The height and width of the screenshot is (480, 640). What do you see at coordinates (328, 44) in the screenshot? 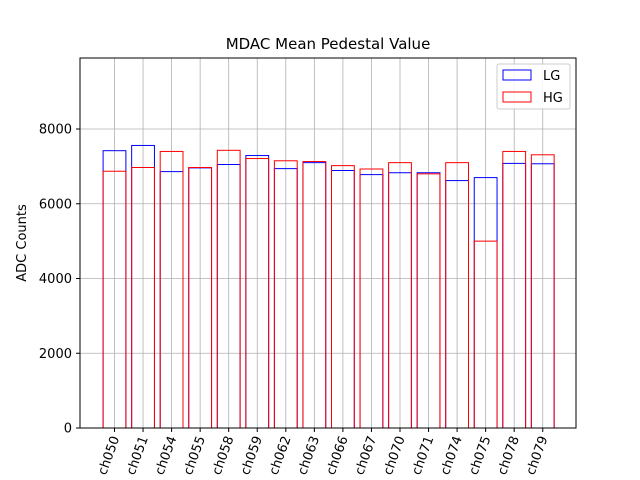
I see `chart-title: MDAC Mean Pedestal Value` at bounding box center [328, 44].